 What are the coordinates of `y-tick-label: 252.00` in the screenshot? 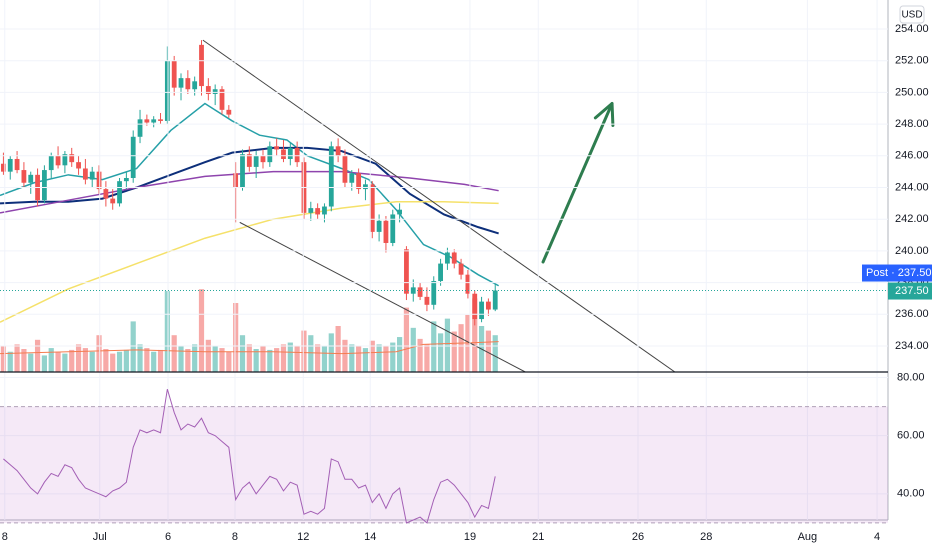 It's located at (912, 61).